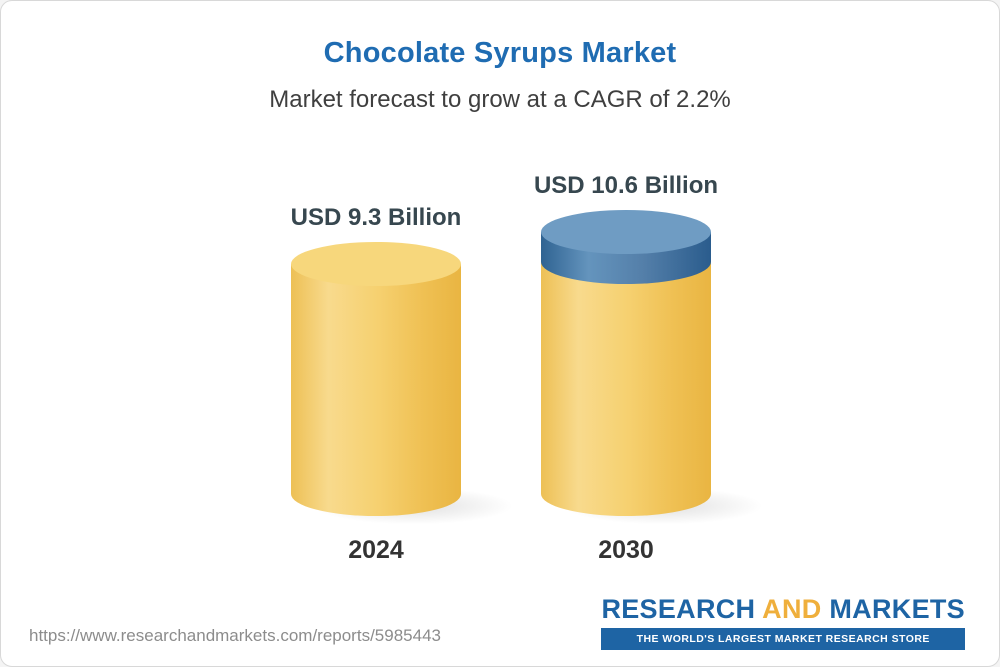 Image resolution: width=1000 pixels, height=667 pixels. What do you see at coordinates (897, 609) in the screenshot?
I see `logo-word-markets: MARKETS` at bounding box center [897, 609].